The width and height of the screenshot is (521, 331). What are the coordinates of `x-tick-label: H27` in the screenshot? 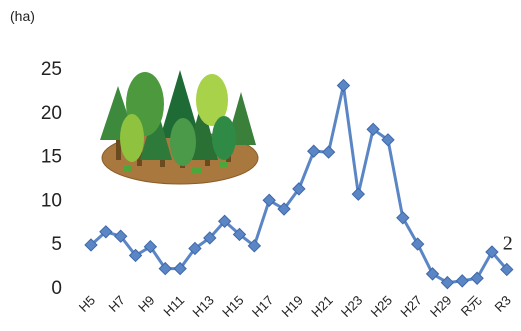 It's located at (410, 306).